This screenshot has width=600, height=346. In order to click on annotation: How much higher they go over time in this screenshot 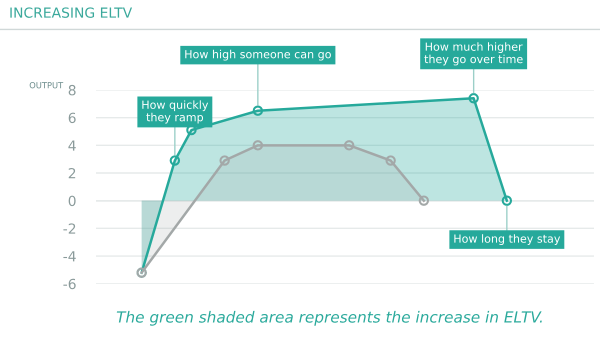, I will do `click(473, 54)`.